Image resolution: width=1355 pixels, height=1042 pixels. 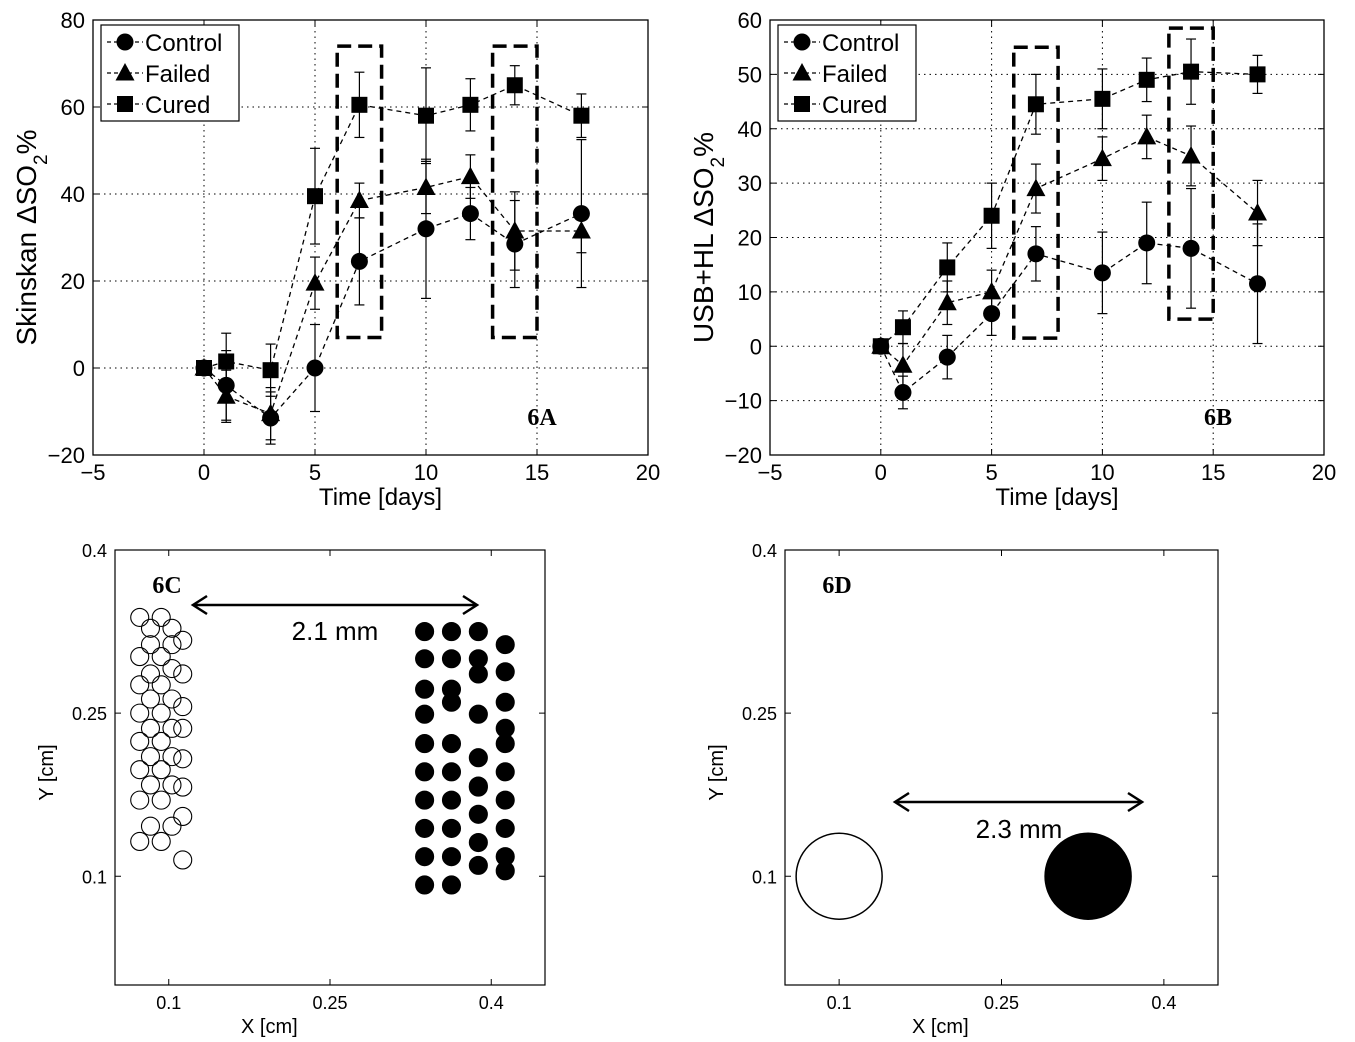 What do you see at coordinates (335, 620) in the screenshot?
I see `distance-annotation: 2.1 mm` at bounding box center [335, 620].